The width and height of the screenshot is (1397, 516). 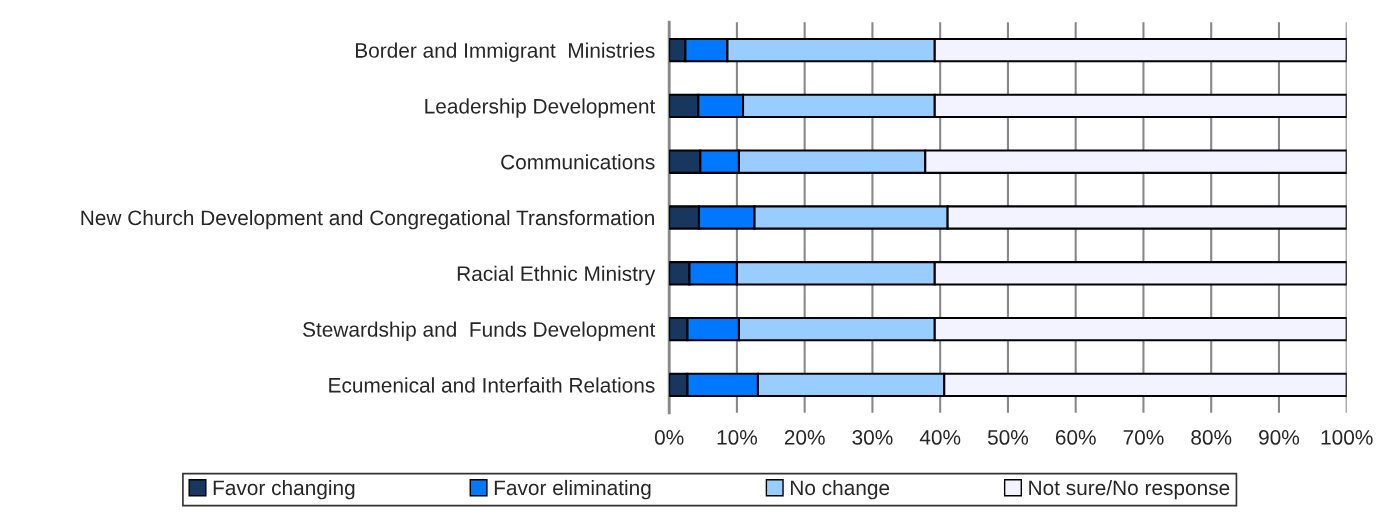 What do you see at coordinates (1008, 437) in the screenshot?
I see `x-tick-label: 50%` at bounding box center [1008, 437].